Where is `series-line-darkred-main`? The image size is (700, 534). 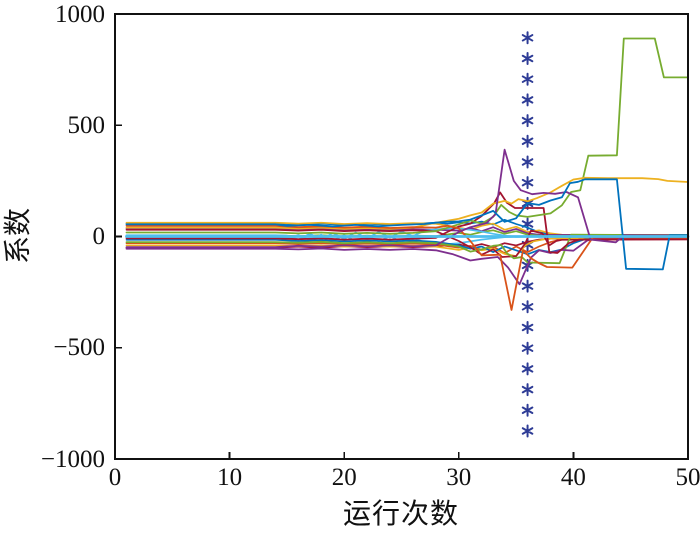 series-line-darkred-main is located at coordinates (407, 222).